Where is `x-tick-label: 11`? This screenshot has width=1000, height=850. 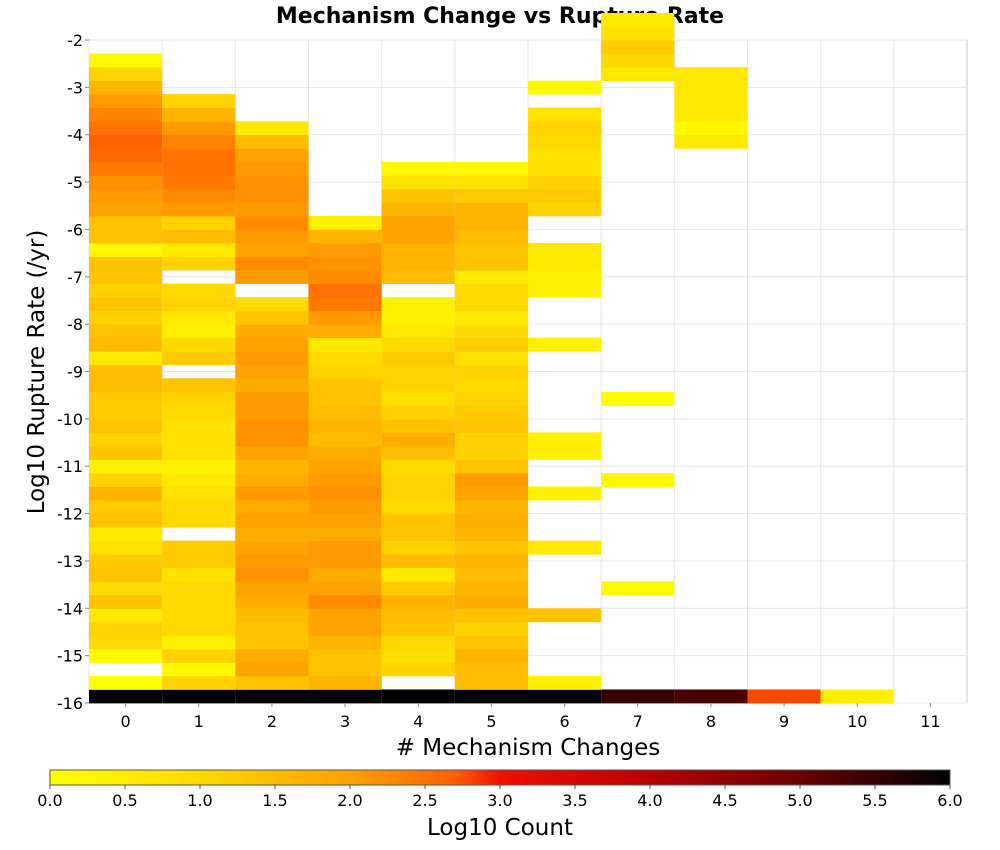 x-tick-label: 11 is located at coordinates (930, 721).